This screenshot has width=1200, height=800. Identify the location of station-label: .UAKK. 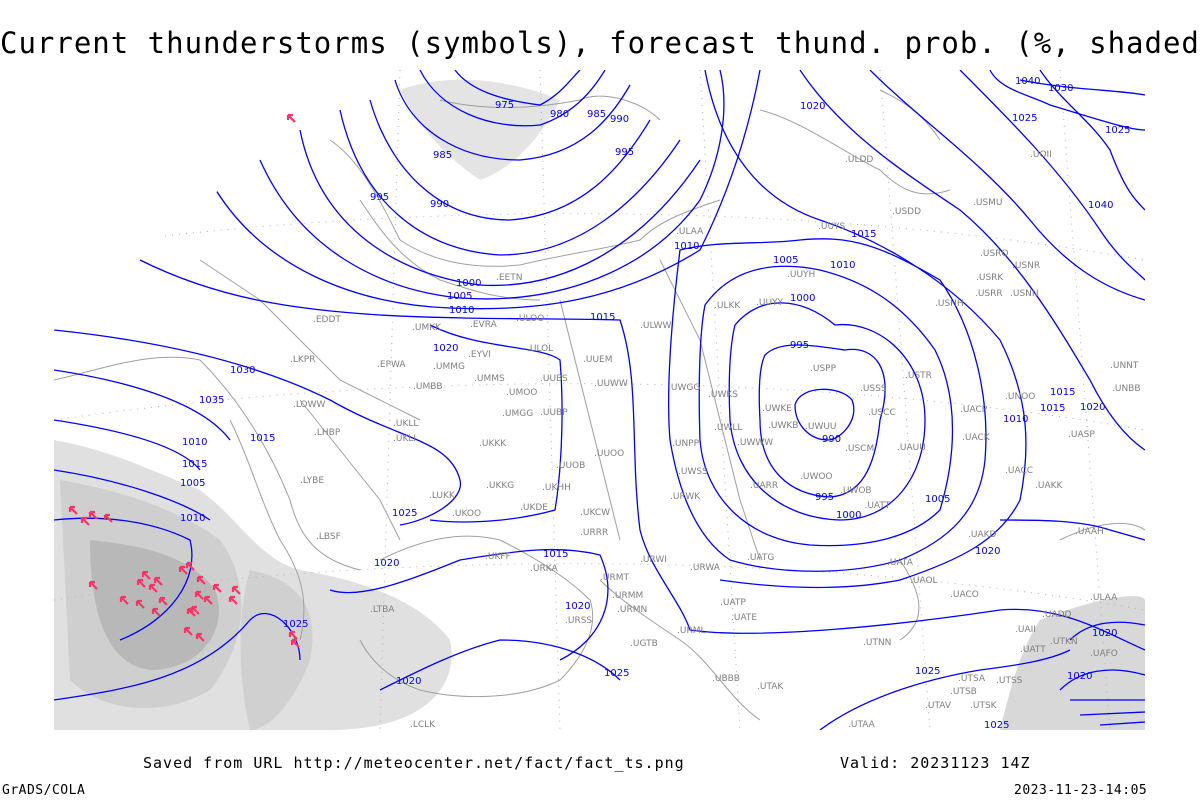
(1049, 486).